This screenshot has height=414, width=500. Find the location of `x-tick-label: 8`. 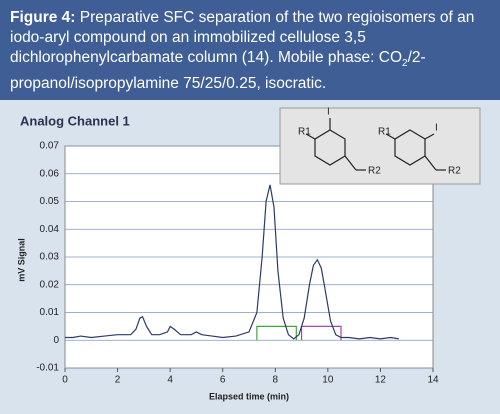

x-tick-label: 8 is located at coordinates (276, 380).